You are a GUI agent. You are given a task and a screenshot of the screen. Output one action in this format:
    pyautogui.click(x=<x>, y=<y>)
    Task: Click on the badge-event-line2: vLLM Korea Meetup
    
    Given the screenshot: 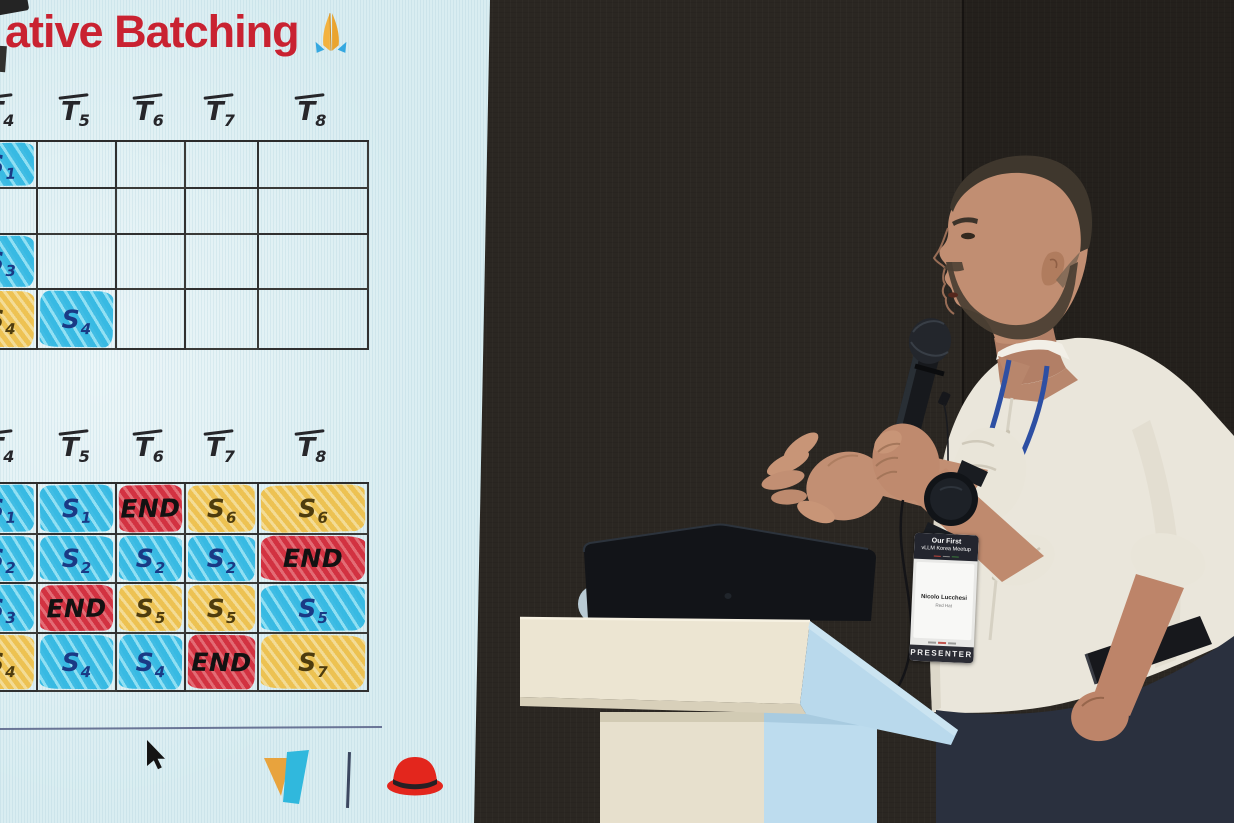 What is the action you would take?
    pyautogui.click(x=946, y=549)
    